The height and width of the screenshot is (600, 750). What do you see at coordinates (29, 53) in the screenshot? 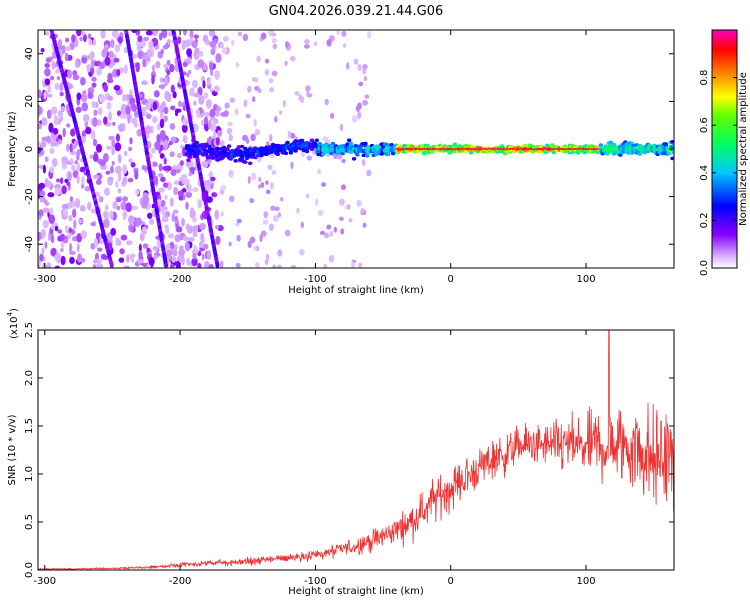
I see `spectrogram-y-tick-label: 40` at bounding box center [29, 53].